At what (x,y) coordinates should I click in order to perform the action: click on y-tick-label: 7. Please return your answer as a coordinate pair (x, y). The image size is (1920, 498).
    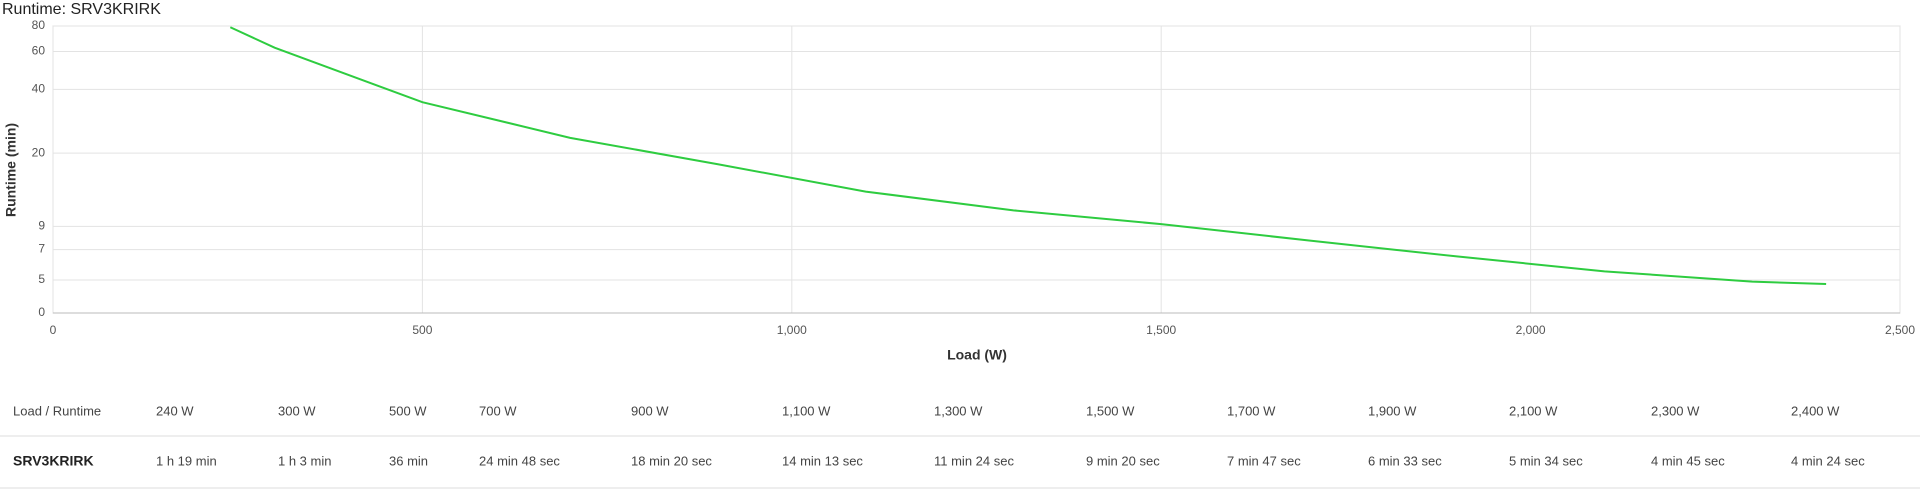
    Looking at the image, I should click on (41, 249).